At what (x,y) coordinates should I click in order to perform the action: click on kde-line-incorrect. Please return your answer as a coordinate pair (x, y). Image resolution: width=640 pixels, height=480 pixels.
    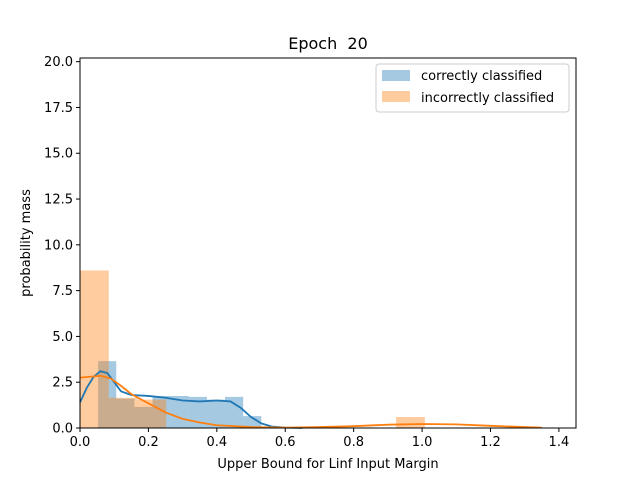
    Looking at the image, I should click on (310, 401).